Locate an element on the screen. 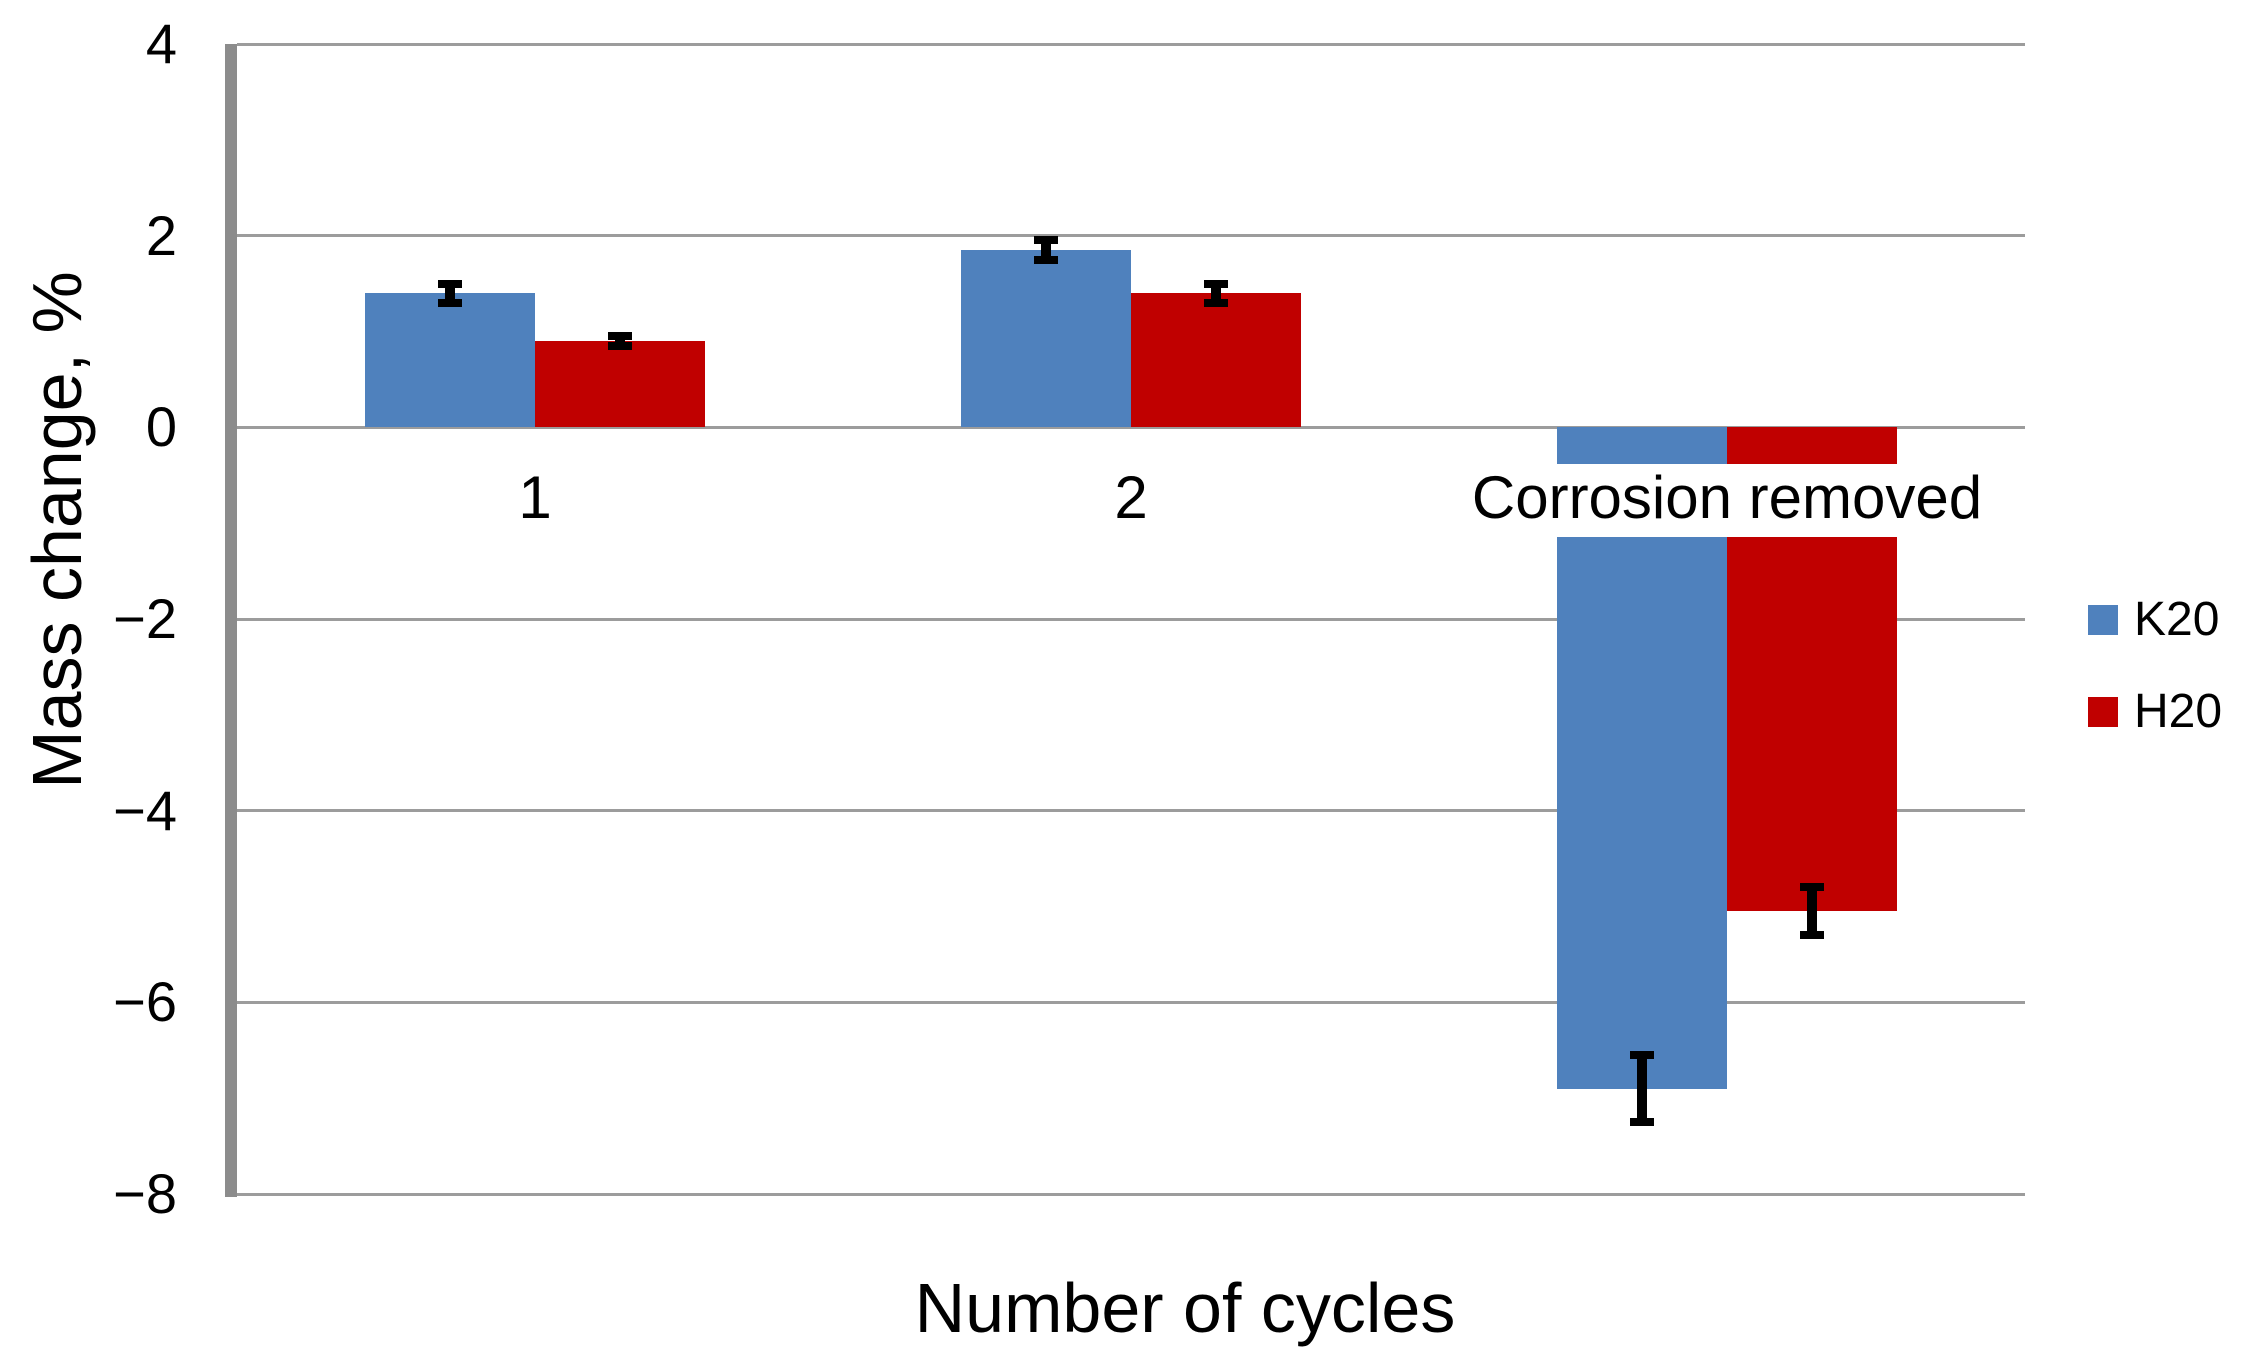 This screenshot has width=2243, height=1366. error-bar-H20-Corrosion removed is located at coordinates (1812, 911).